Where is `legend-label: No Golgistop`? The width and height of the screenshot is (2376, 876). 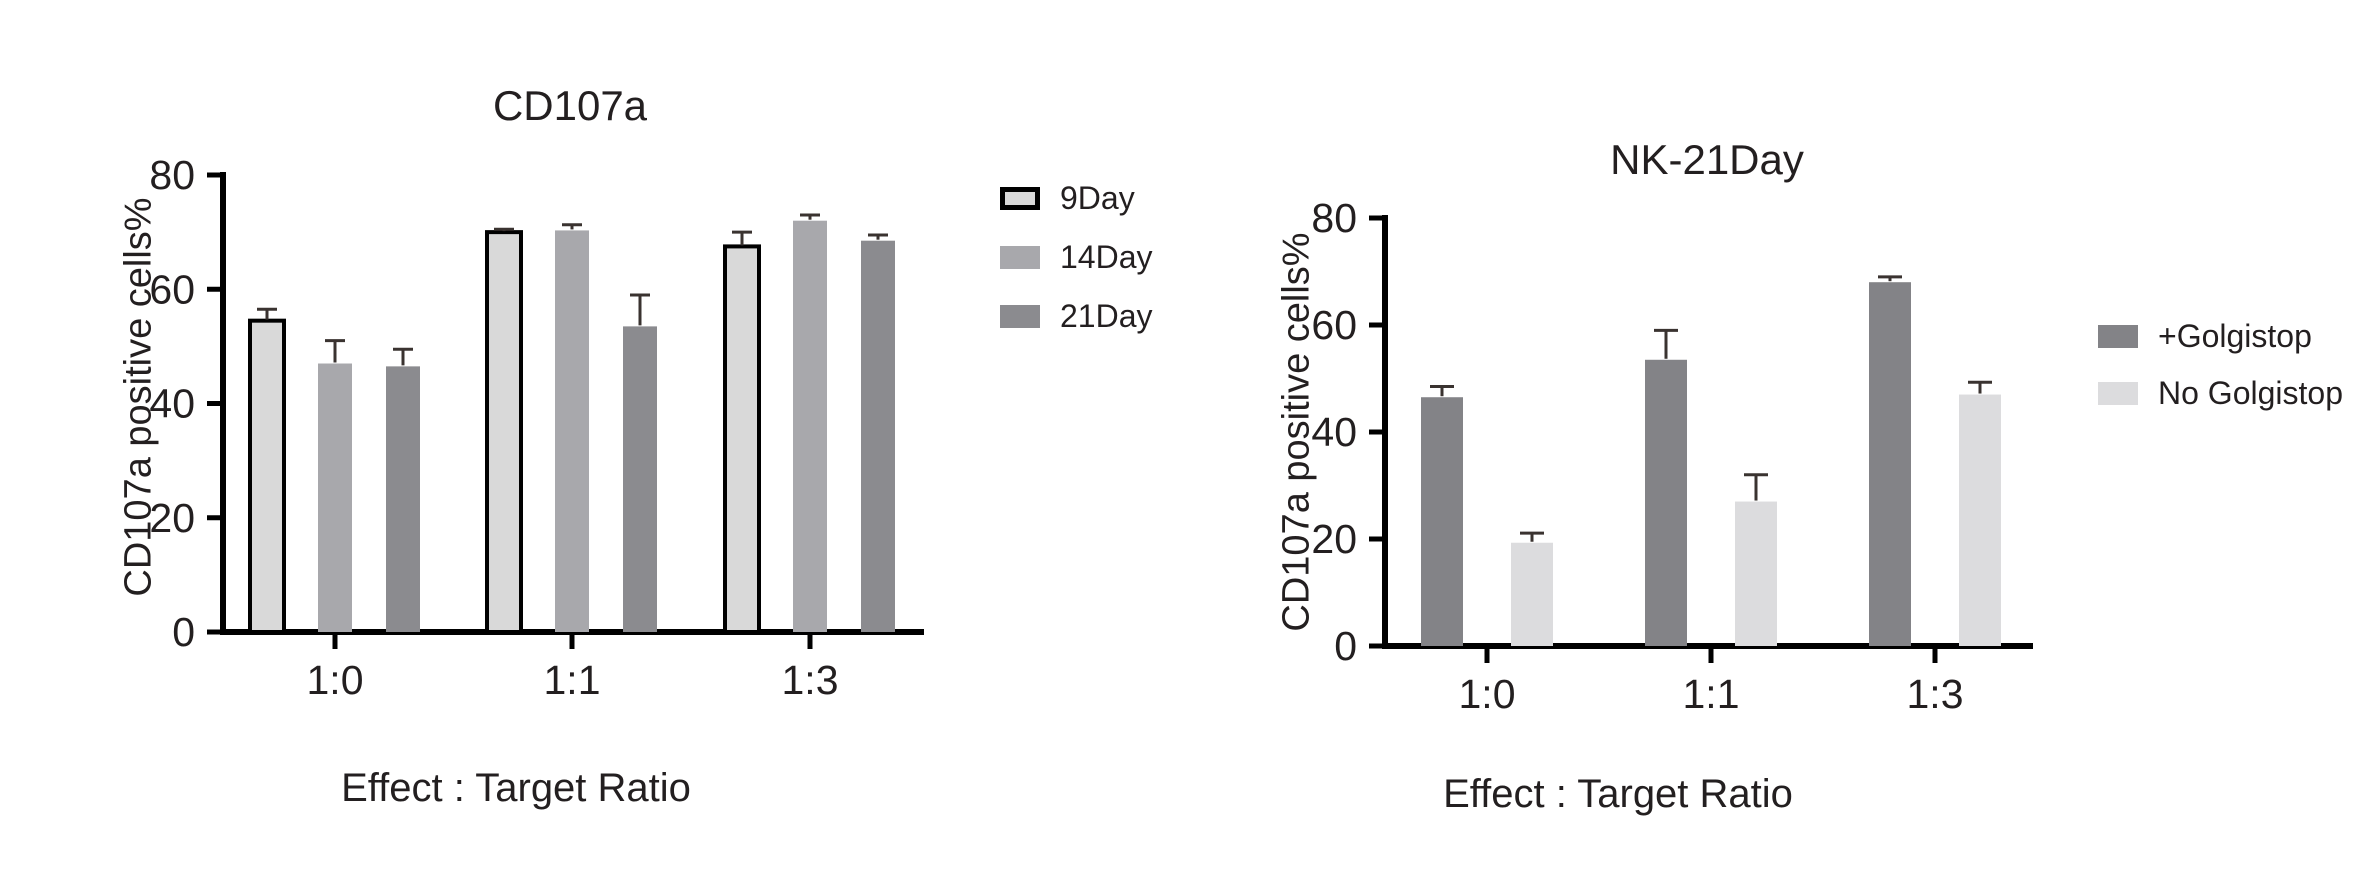
legend-label: No Golgistop is located at coordinates (2250, 393).